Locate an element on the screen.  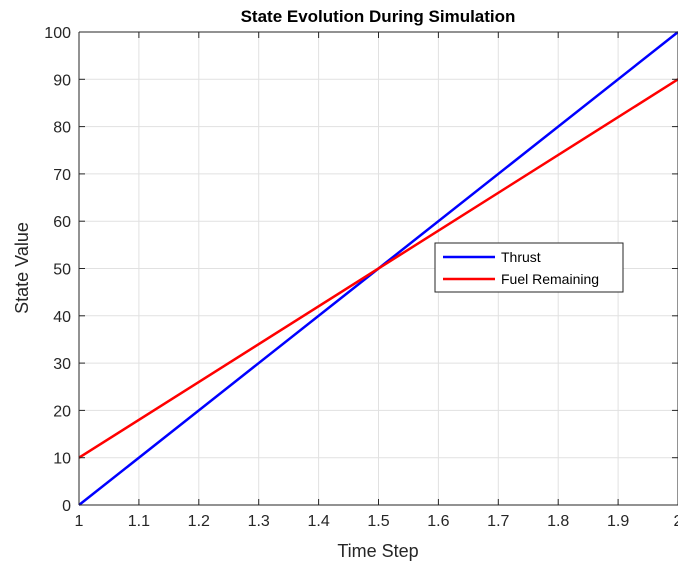
y-tick-label: 70 is located at coordinates (62, 175).